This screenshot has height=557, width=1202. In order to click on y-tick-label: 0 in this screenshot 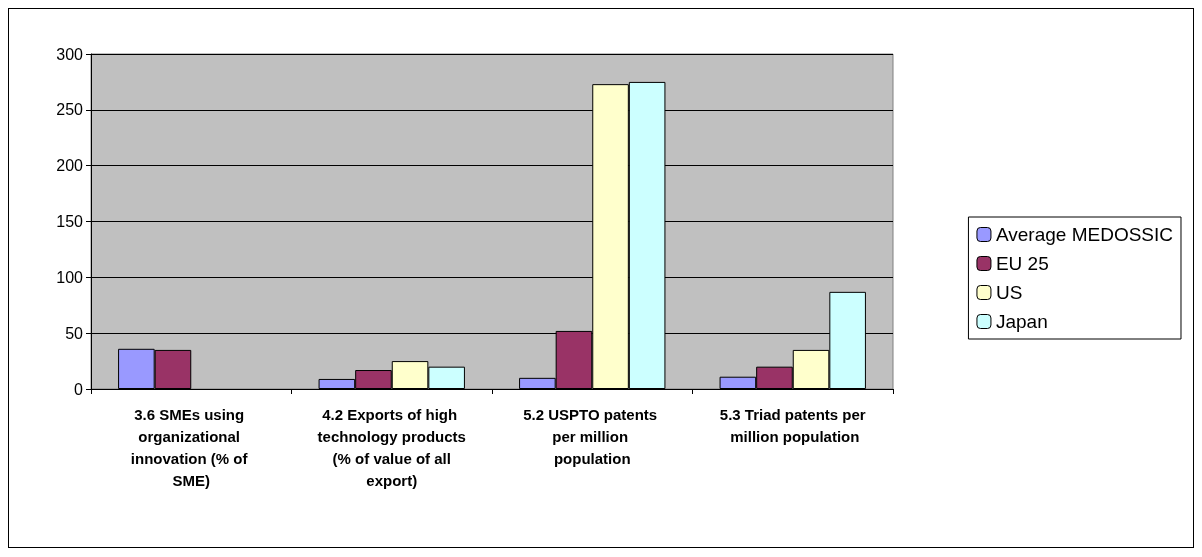, I will do `click(79, 389)`.